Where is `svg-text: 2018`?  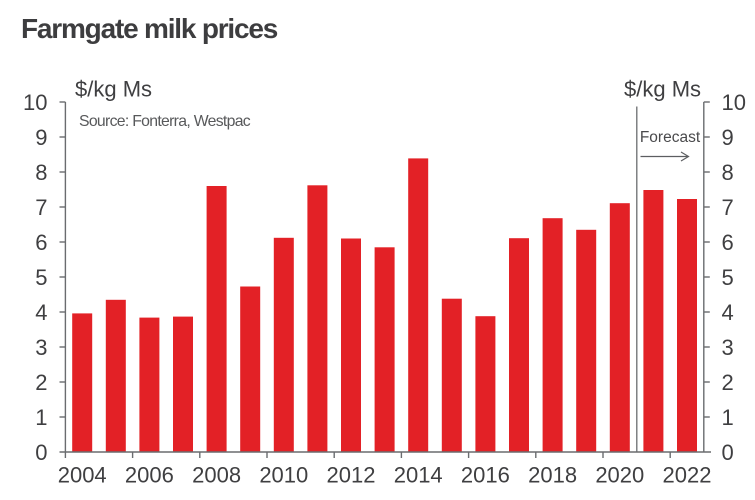
svg-text: 2018 is located at coordinates (552, 475).